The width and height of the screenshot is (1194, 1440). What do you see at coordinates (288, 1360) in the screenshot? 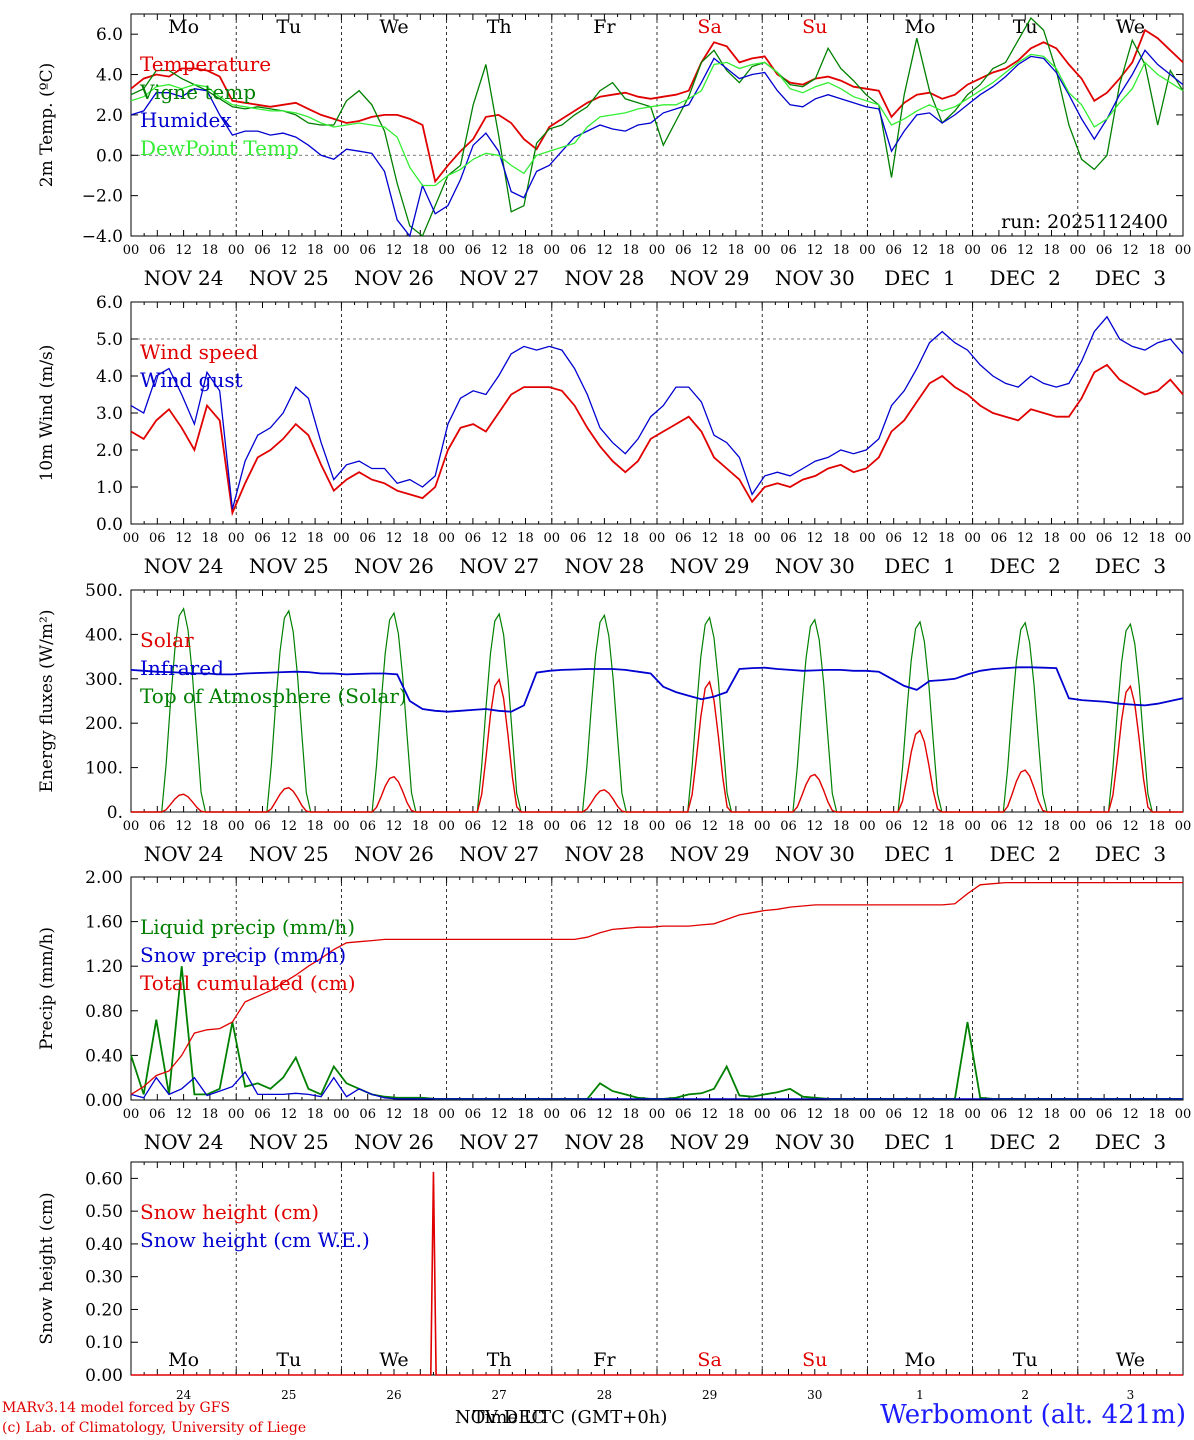
I see `weekday-label: Tu` at bounding box center [288, 1360].